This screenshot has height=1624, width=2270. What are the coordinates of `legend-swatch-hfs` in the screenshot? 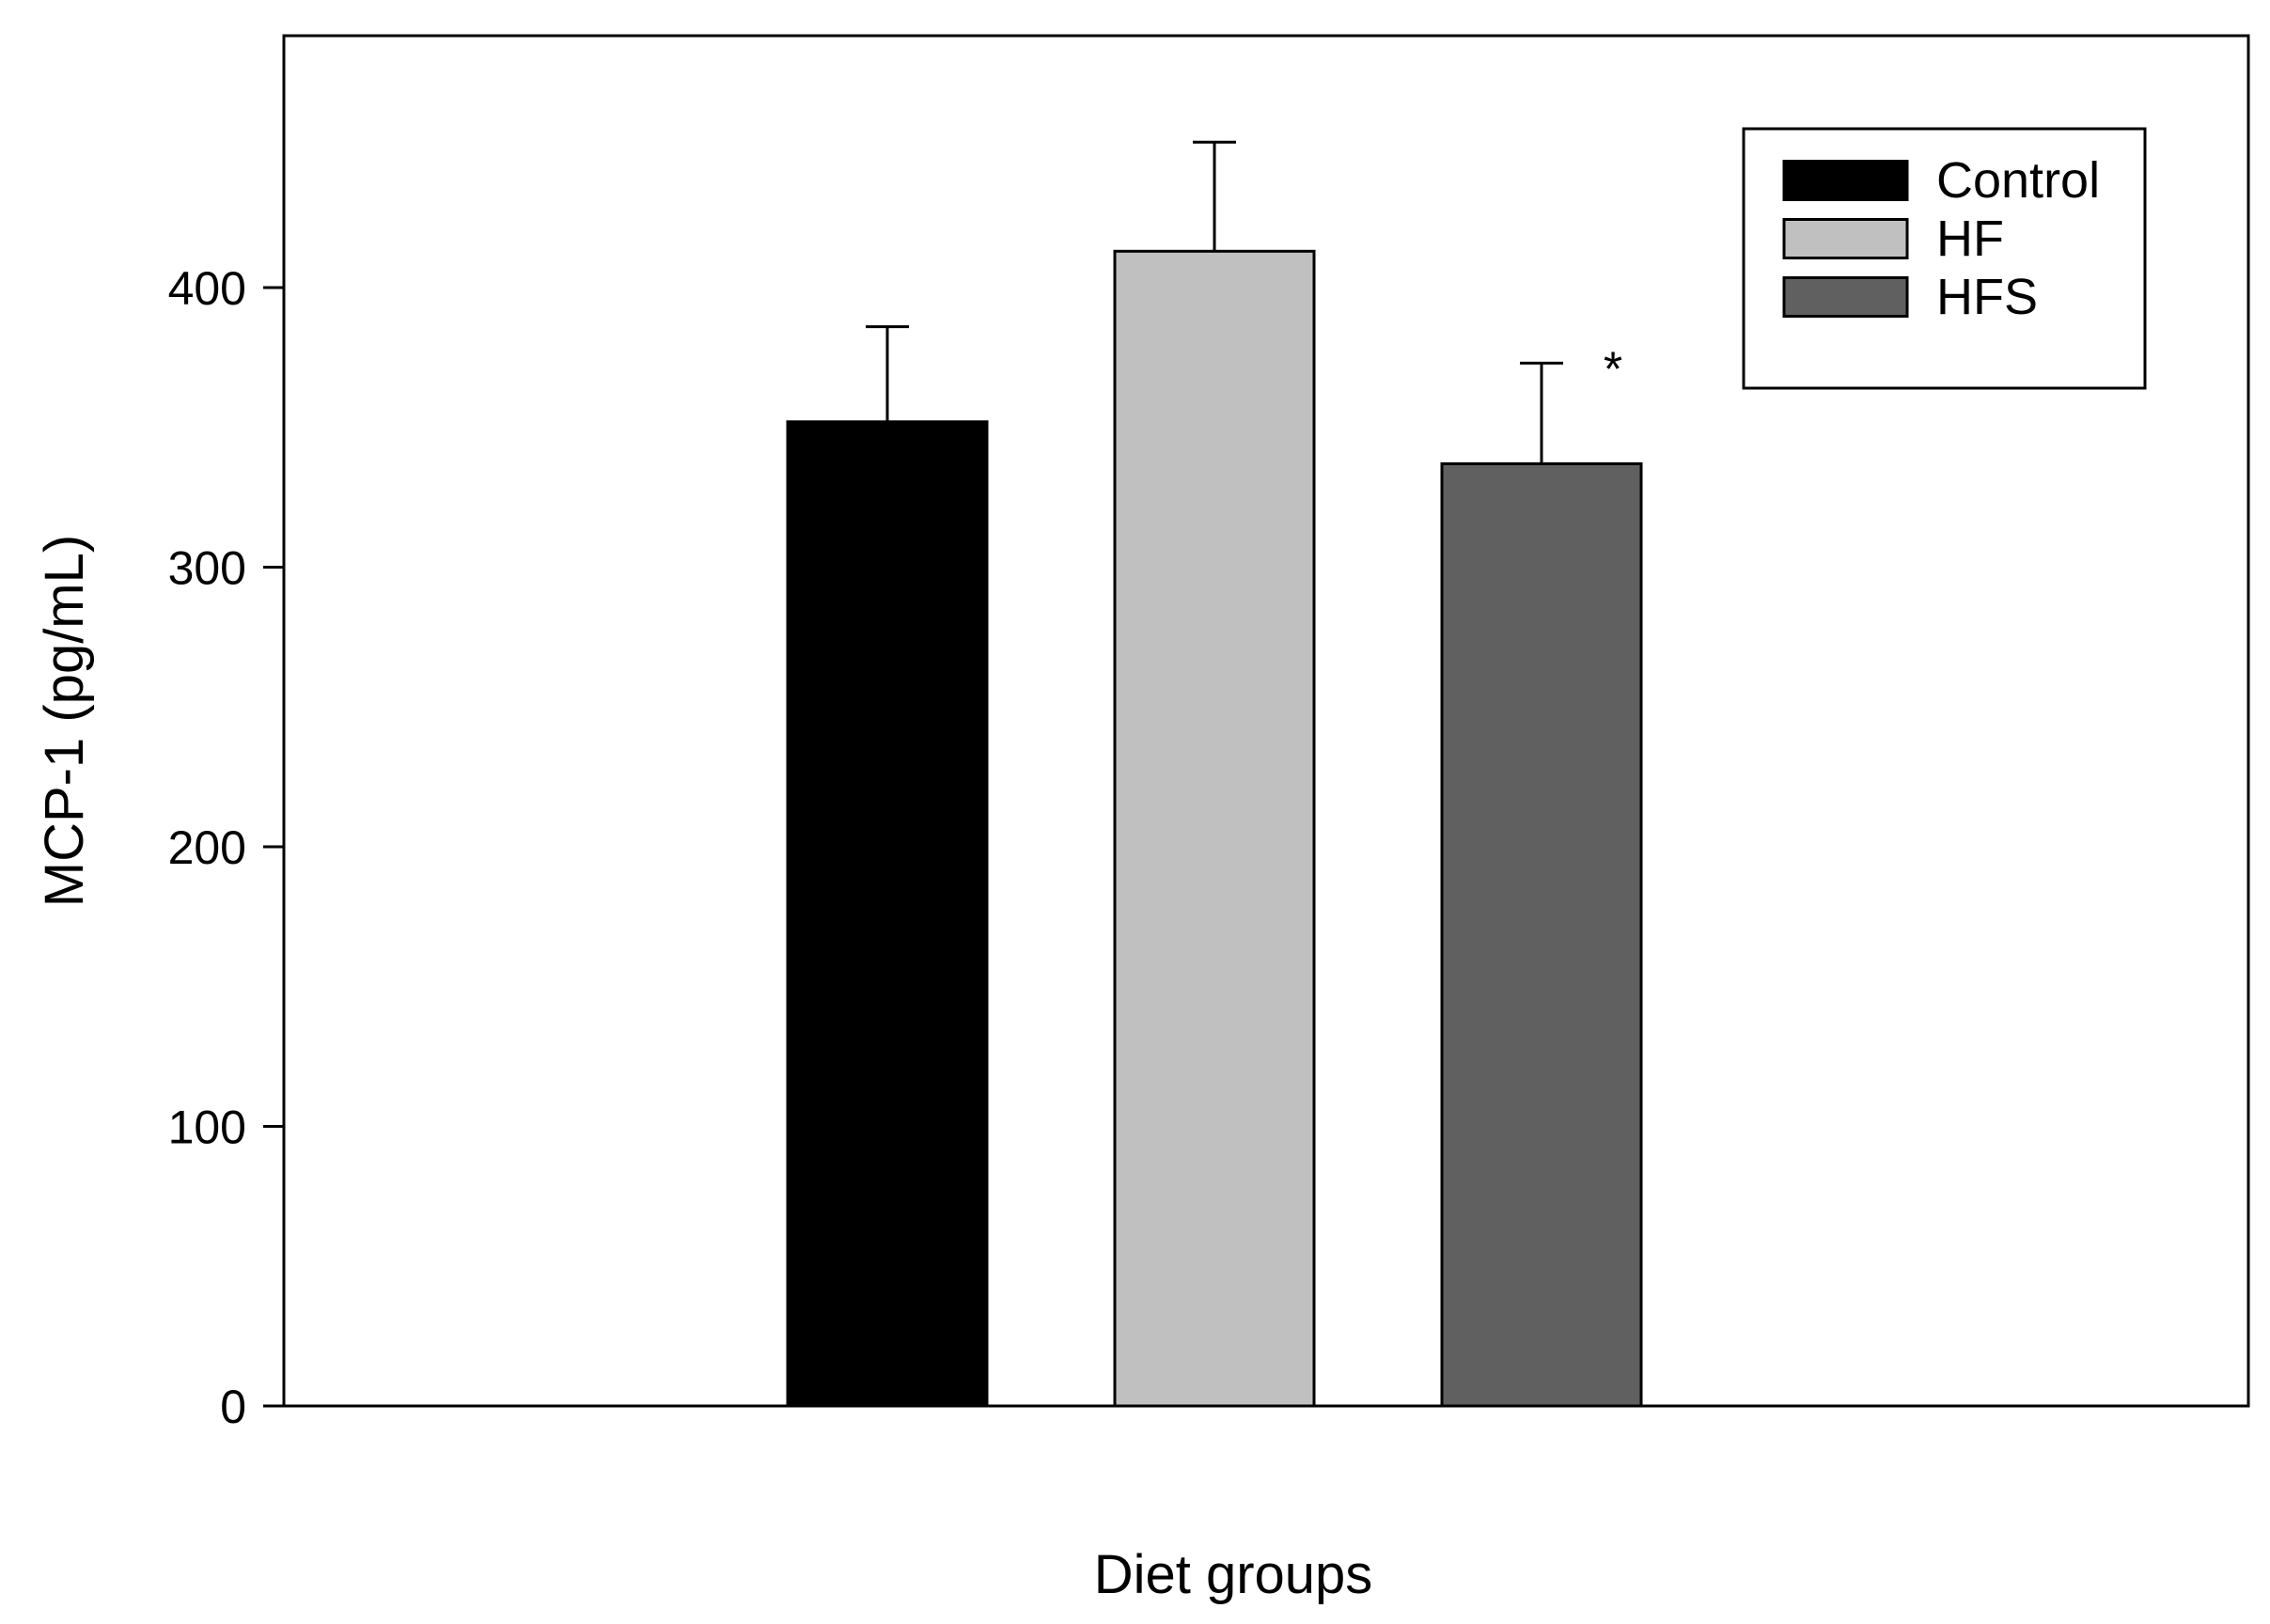 It's located at (1845, 297).